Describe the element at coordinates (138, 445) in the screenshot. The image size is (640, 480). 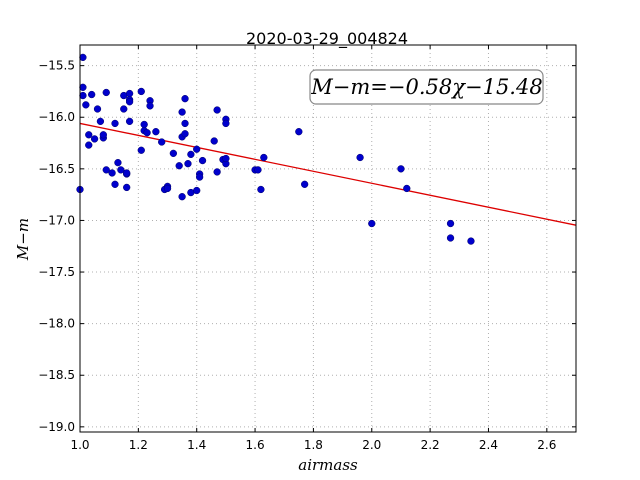
I see `x-tick-label: 1.2` at that location.